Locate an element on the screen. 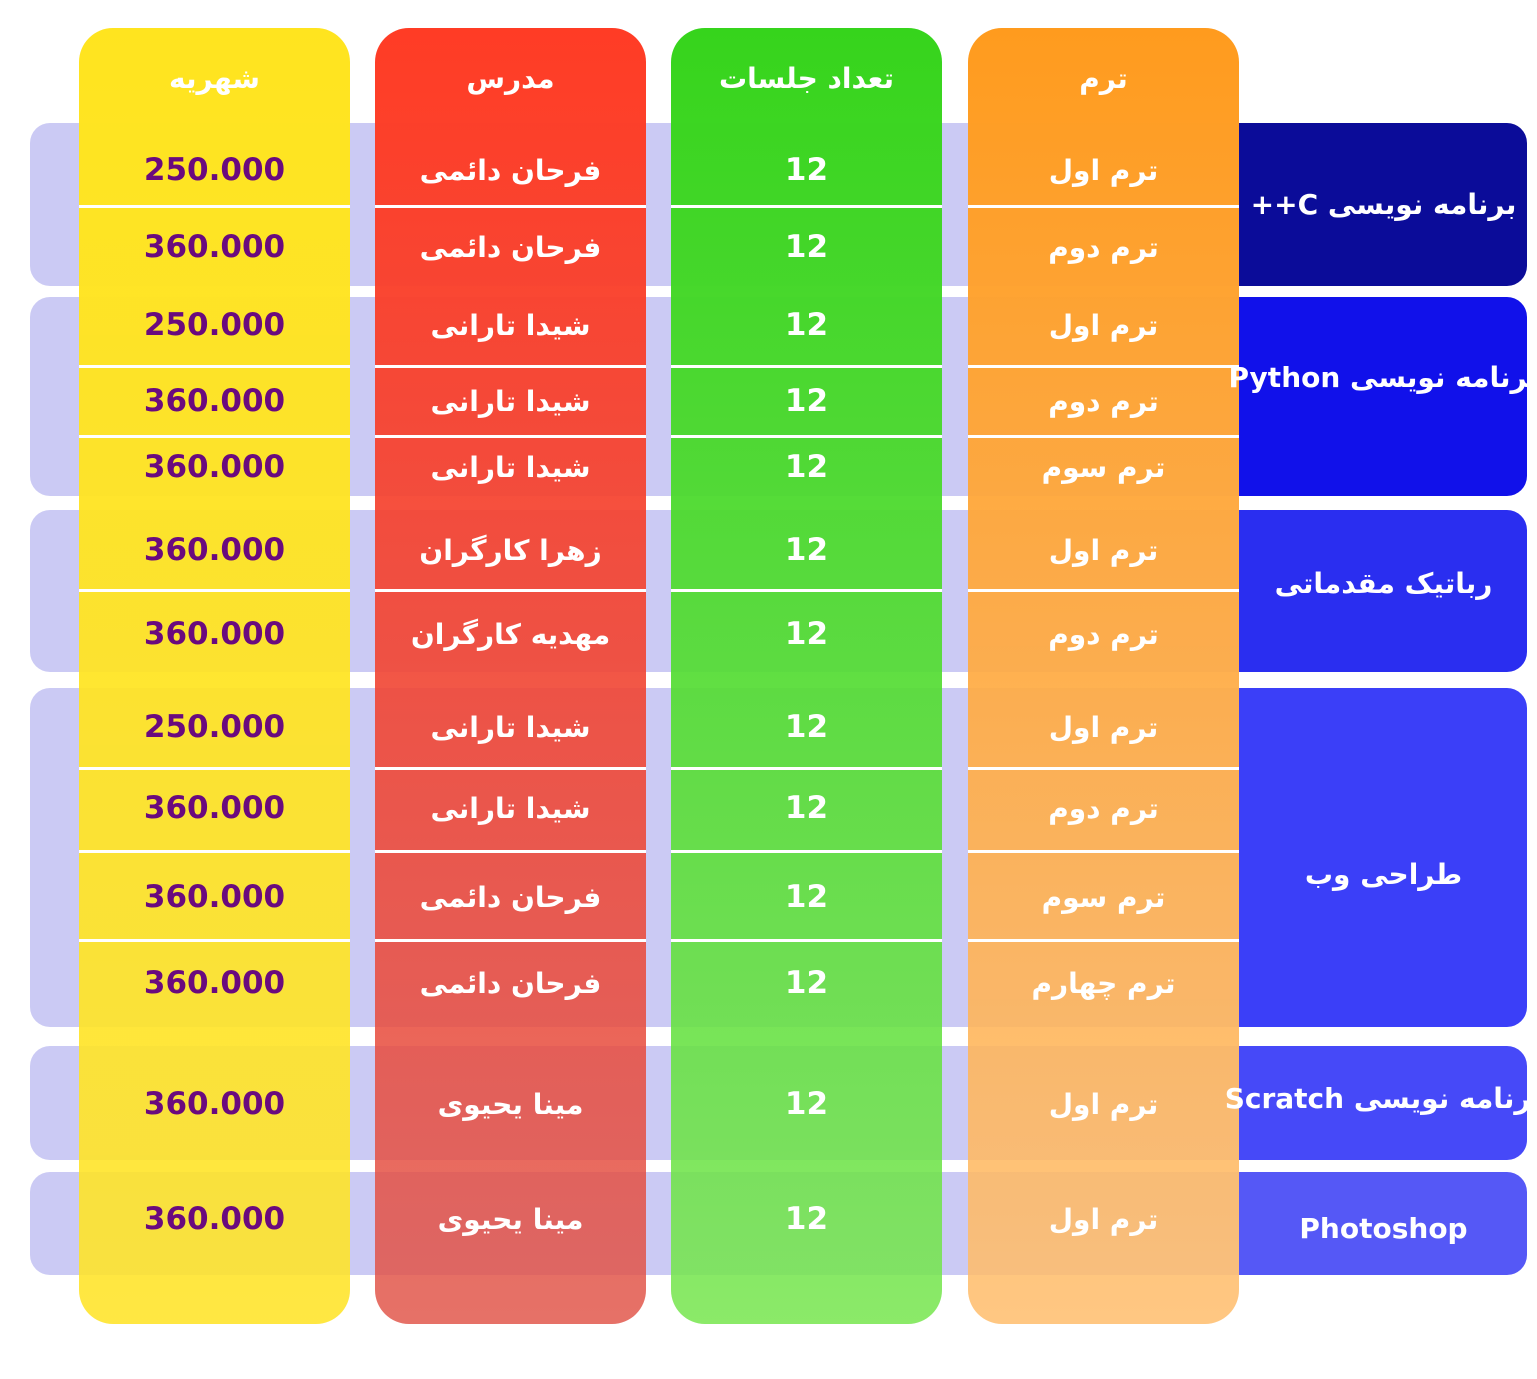  teacher-header: مدرس is located at coordinates (510, 78).